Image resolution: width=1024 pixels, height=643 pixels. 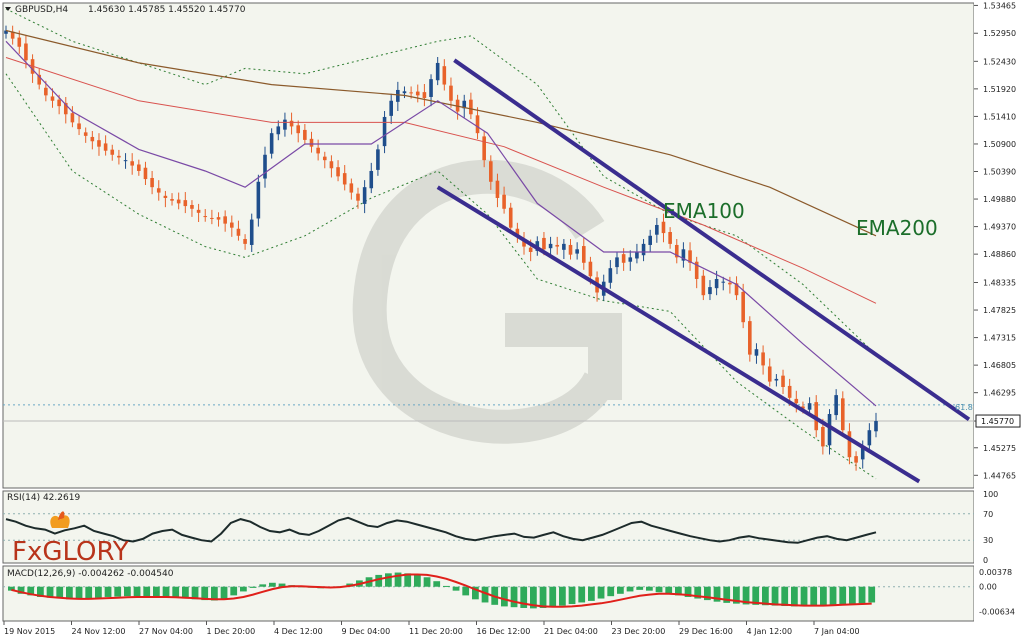 I want to click on triangle-down-icon, so click(x=8, y=9).